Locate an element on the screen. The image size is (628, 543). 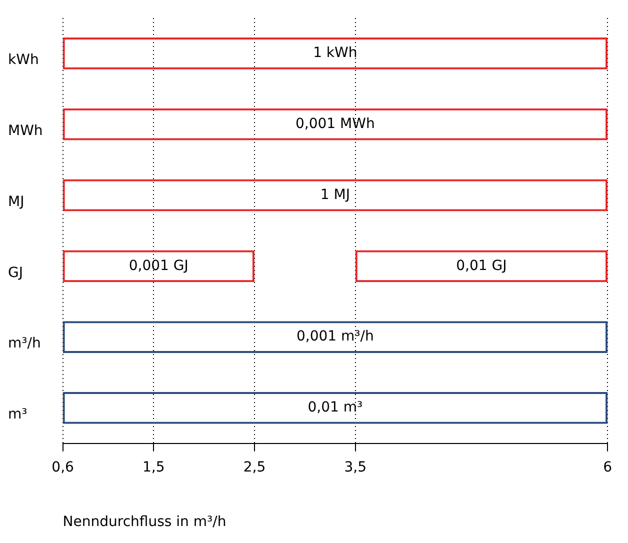
x-tick-label: 6 is located at coordinates (607, 467).